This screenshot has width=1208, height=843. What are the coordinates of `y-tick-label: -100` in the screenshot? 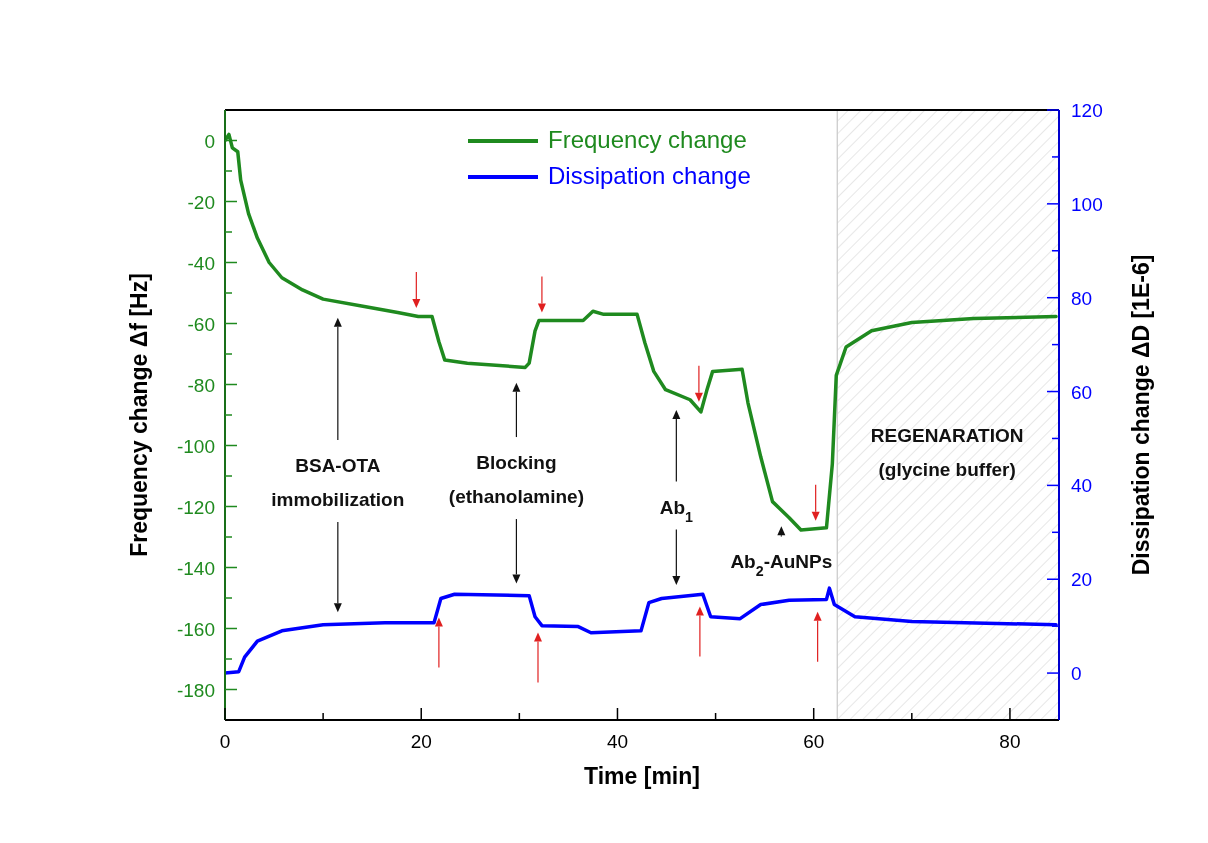 It's located at (195, 446).